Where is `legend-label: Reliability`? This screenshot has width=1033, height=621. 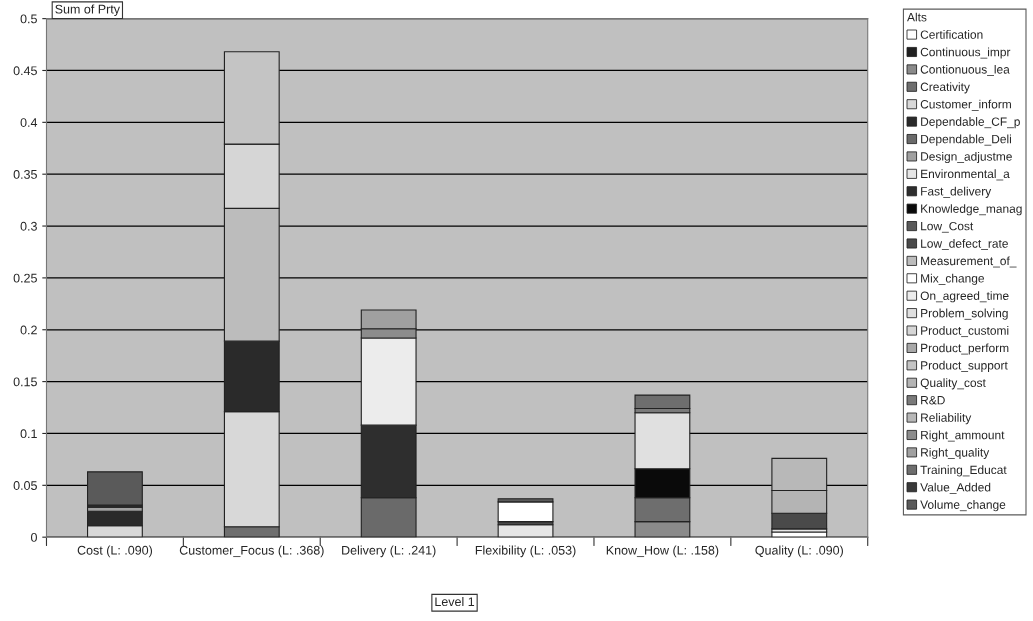
legend-label: Reliability is located at coordinates (946, 419).